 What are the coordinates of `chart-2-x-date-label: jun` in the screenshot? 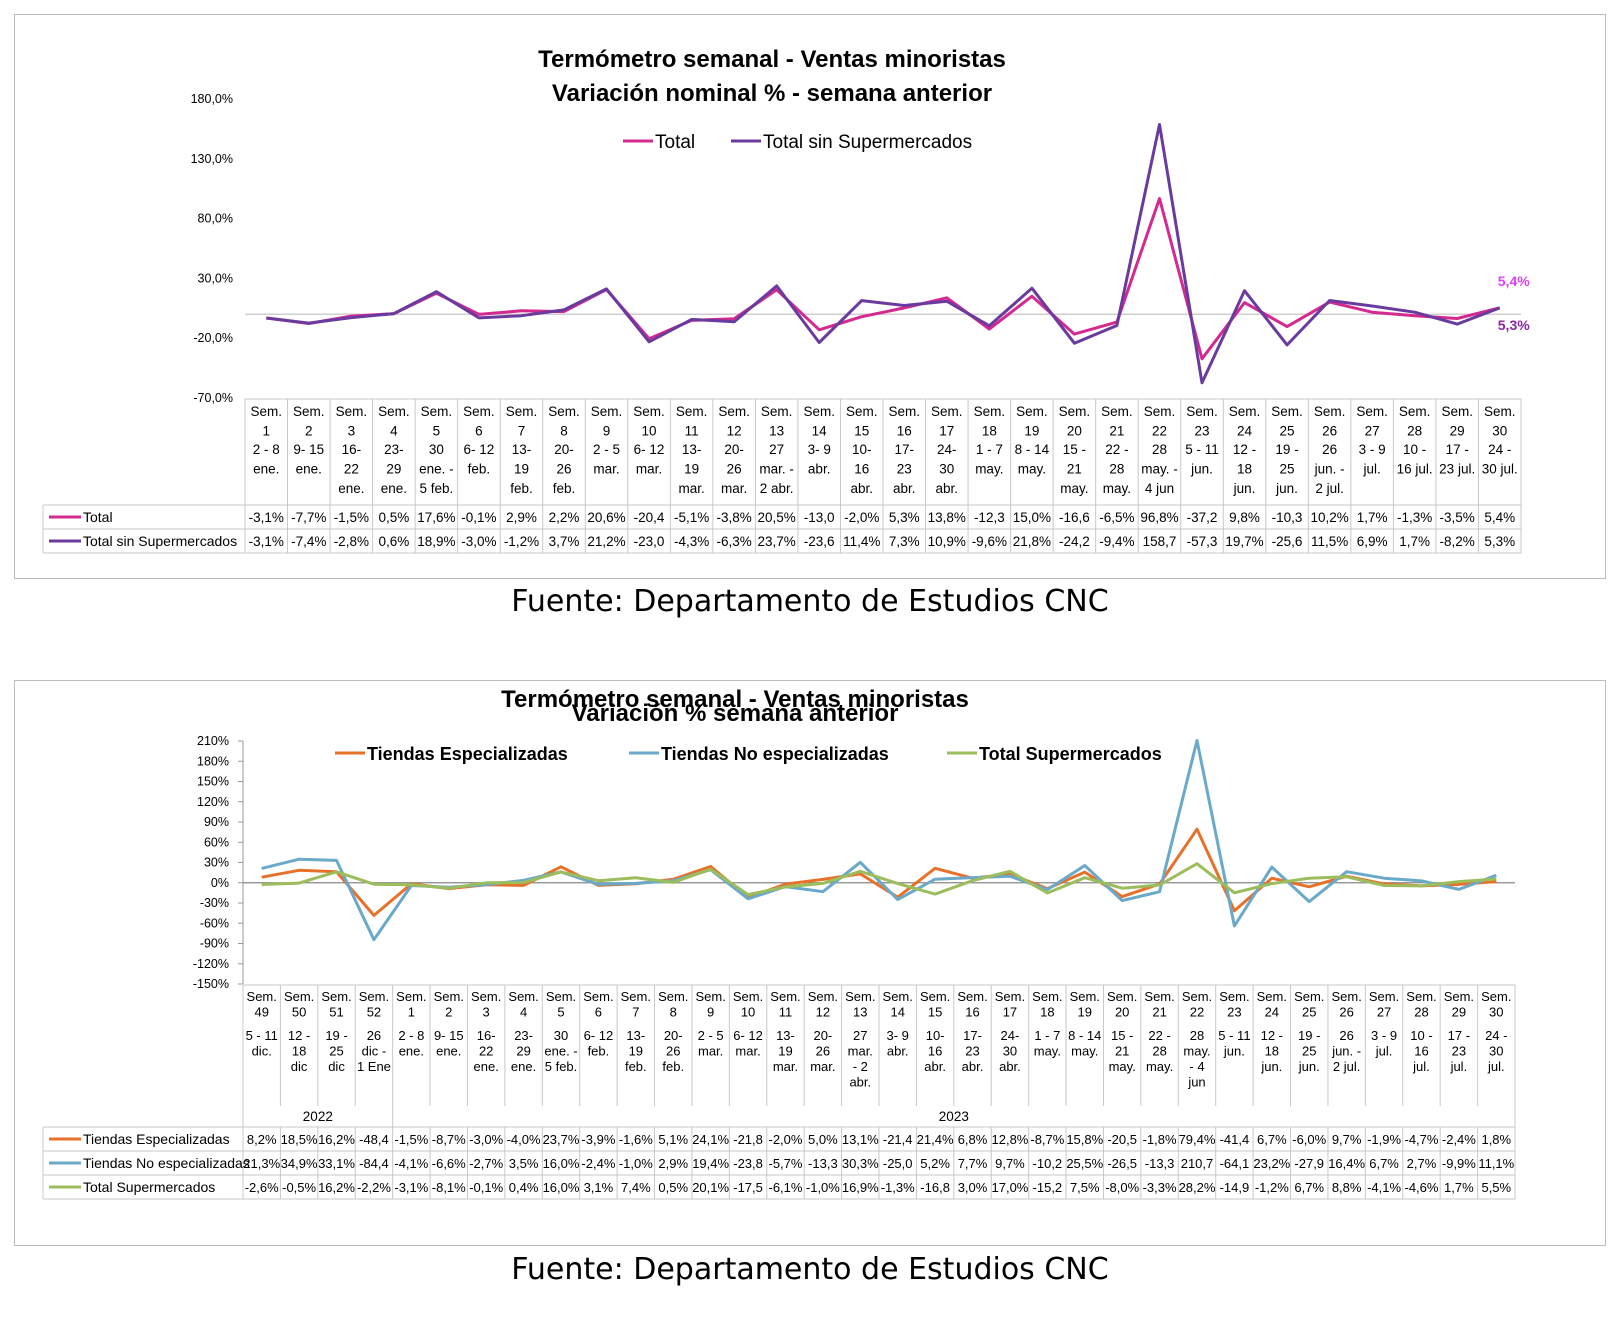 It's located at (1196, 1082).